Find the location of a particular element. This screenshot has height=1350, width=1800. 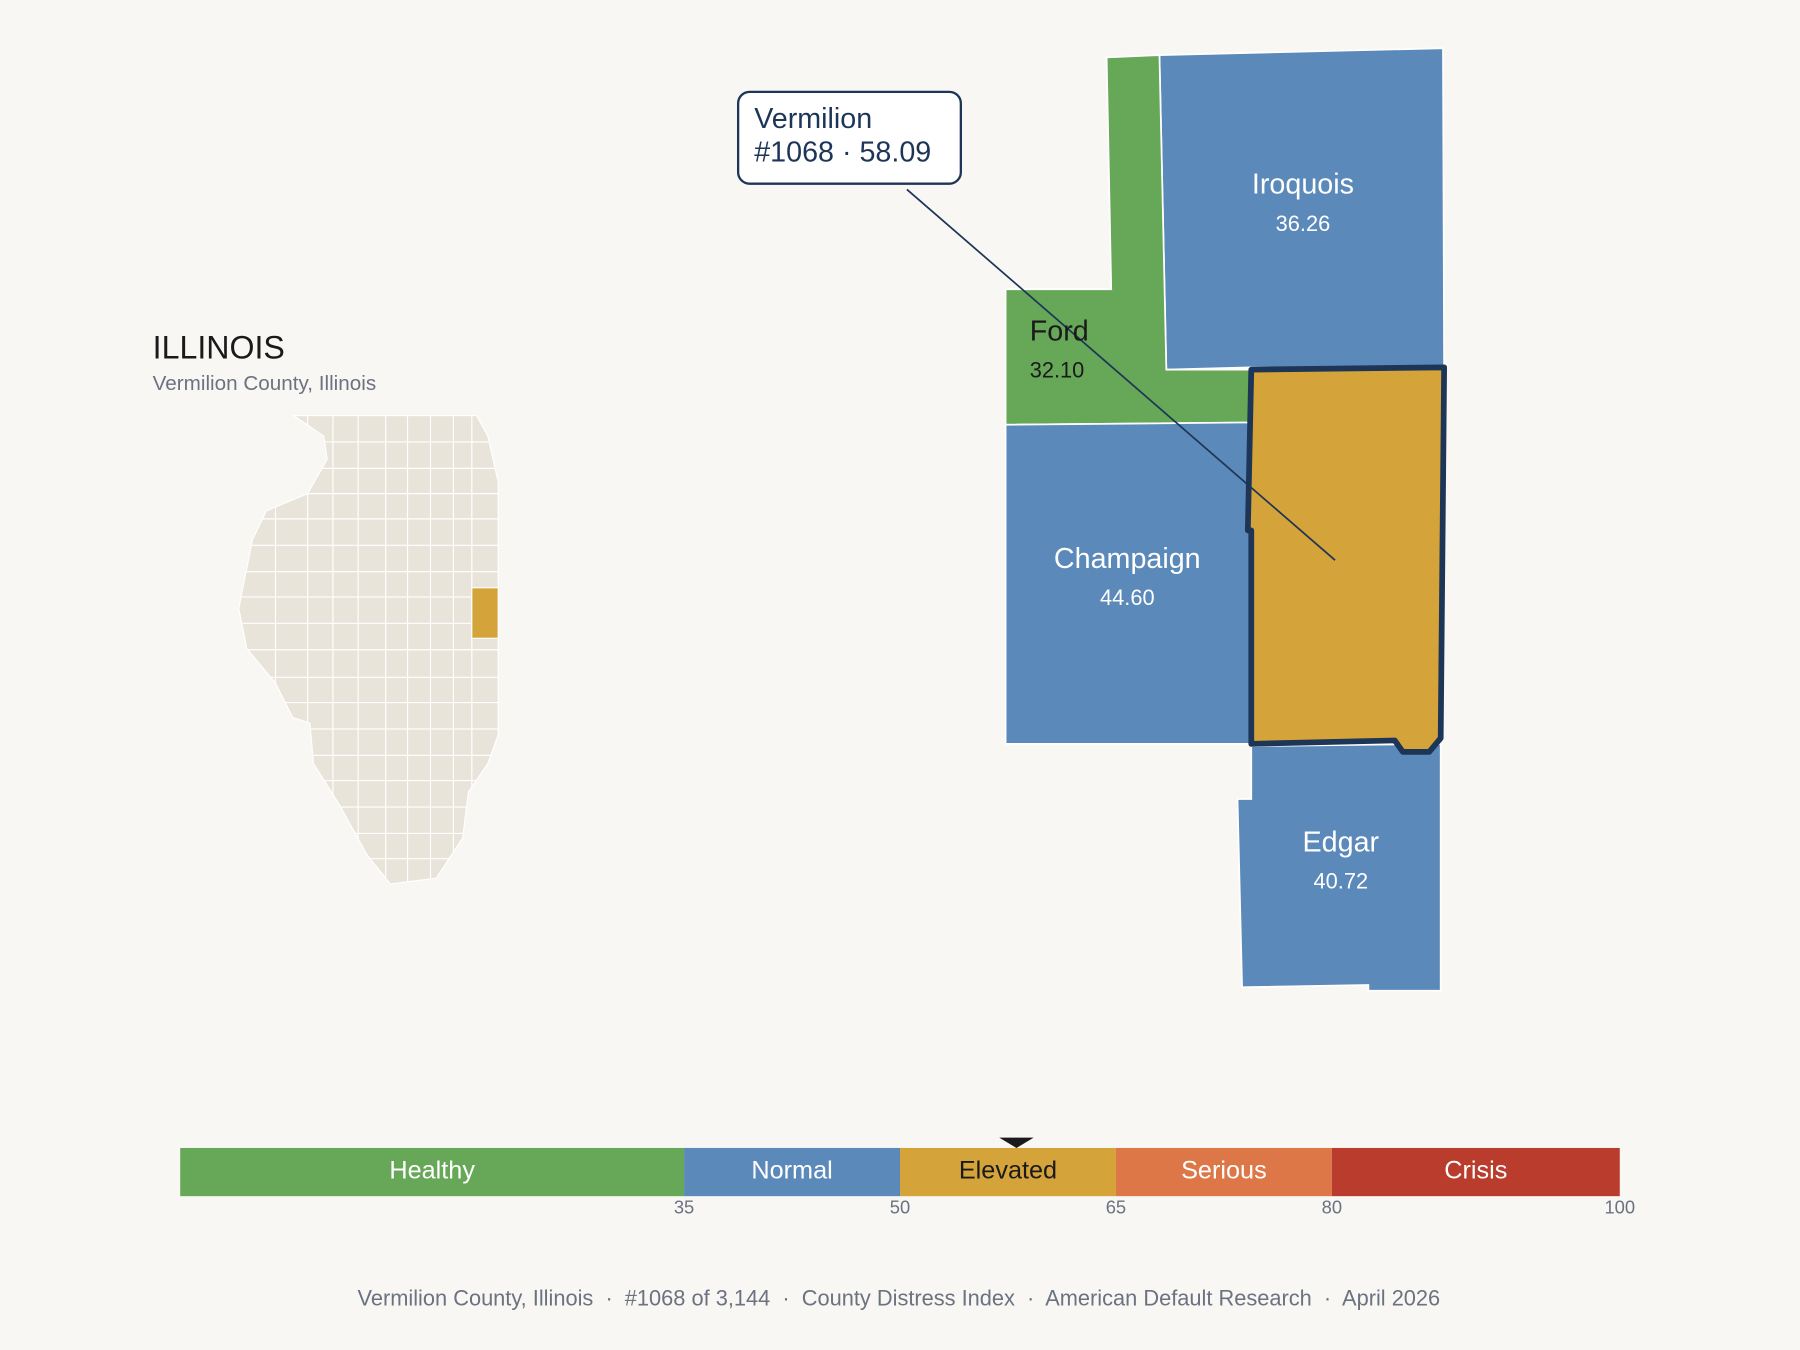

scale-band-label: Crisis is located at coordinates (1475, 1171).